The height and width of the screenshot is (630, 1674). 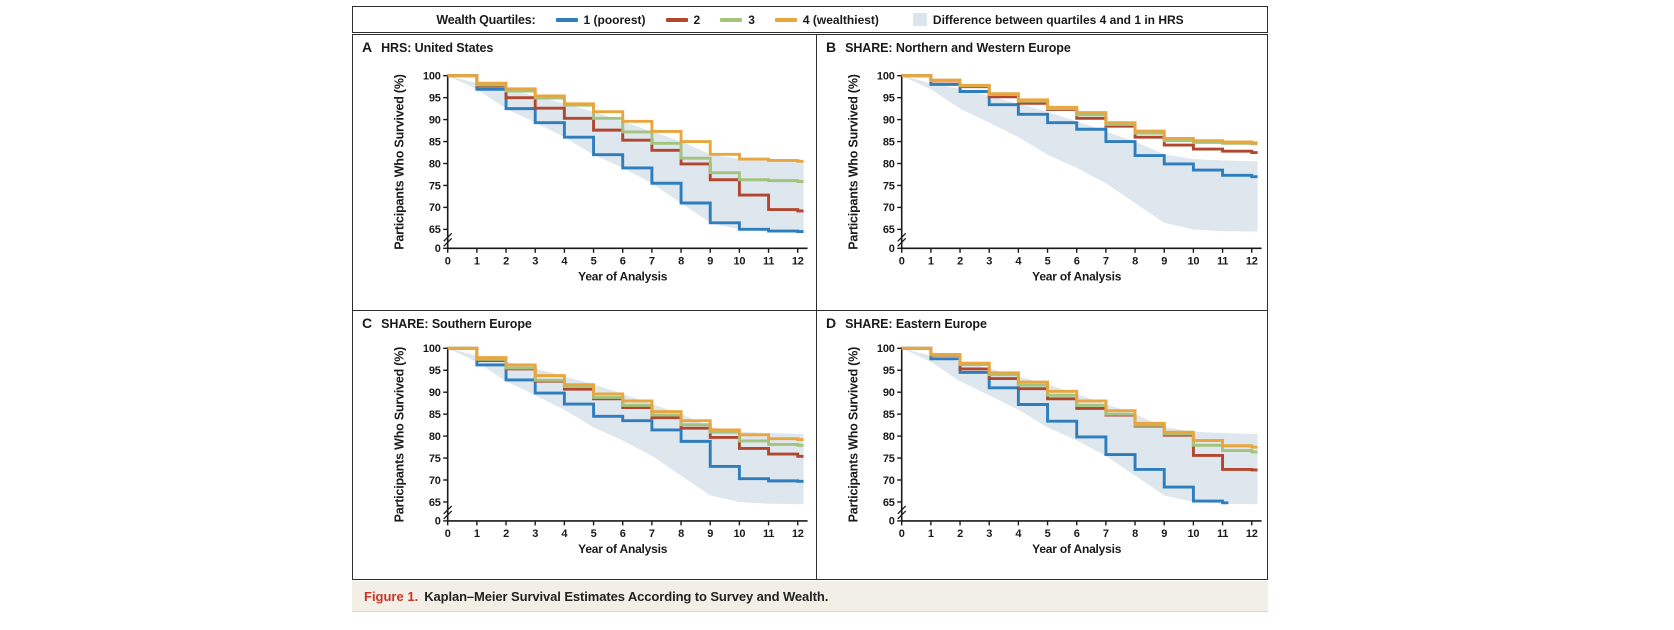 I want to click on legend-item-label: 2, so click(x=697, y=19).